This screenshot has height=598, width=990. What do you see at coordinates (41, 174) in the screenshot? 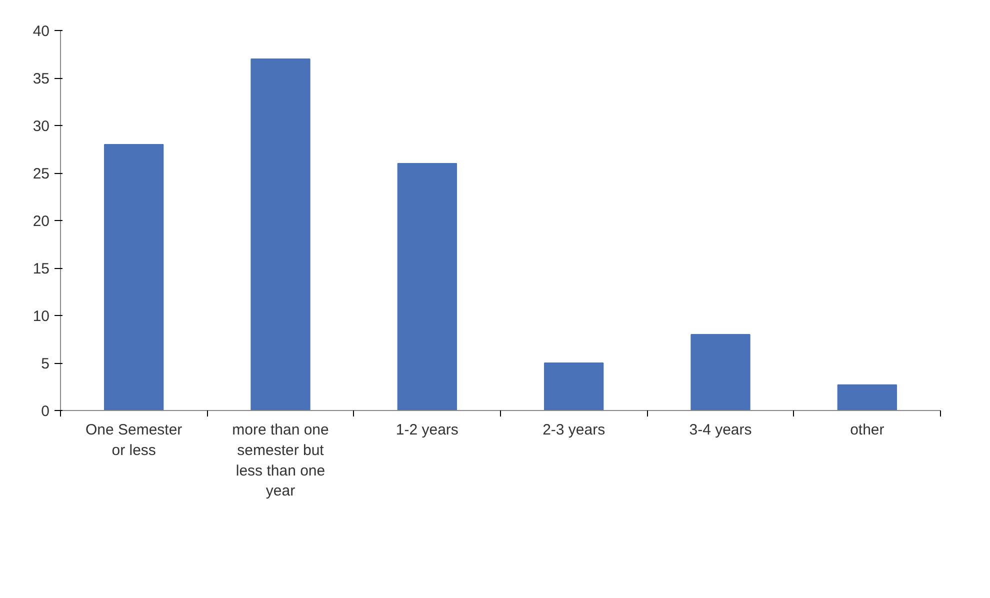
I see `y-tick-label: 25` at bounding box center [41, 174].